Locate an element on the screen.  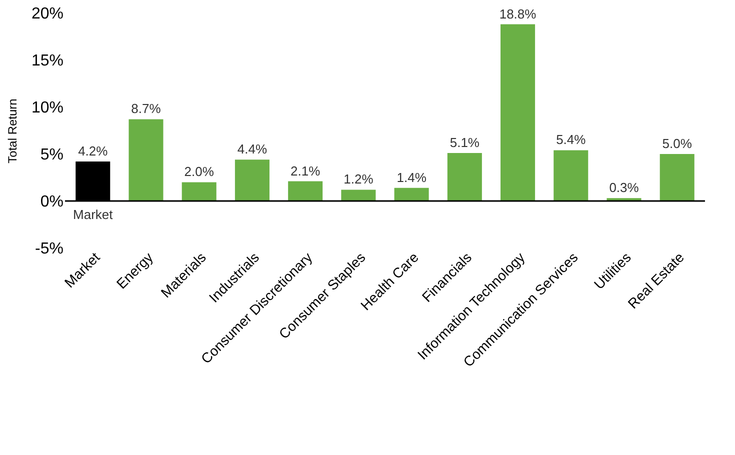
data-label: 0.3% is located at coordinates (624, 188).